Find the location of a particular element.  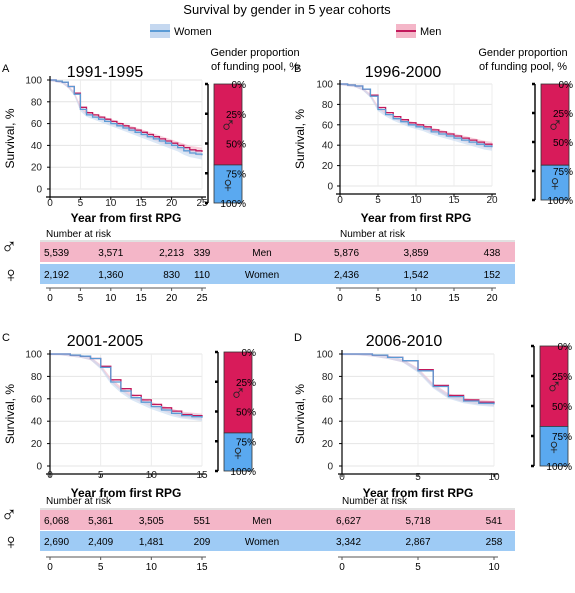

risk-count-women: 1,542 is located at coordinates (415, 275).